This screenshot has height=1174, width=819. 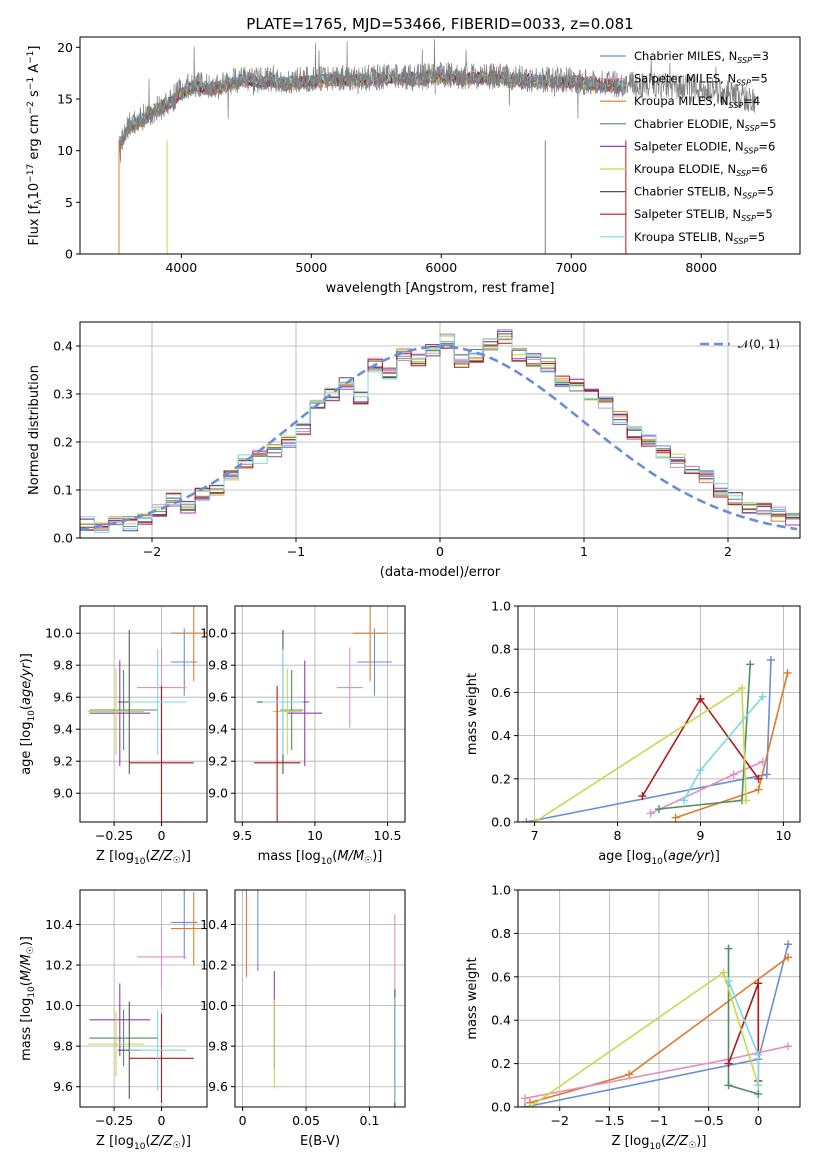 What do you see at coordinates (501, 822) in the screenshot?
I see `y-tick-label: 0.0` at bounding box center [501, 822].